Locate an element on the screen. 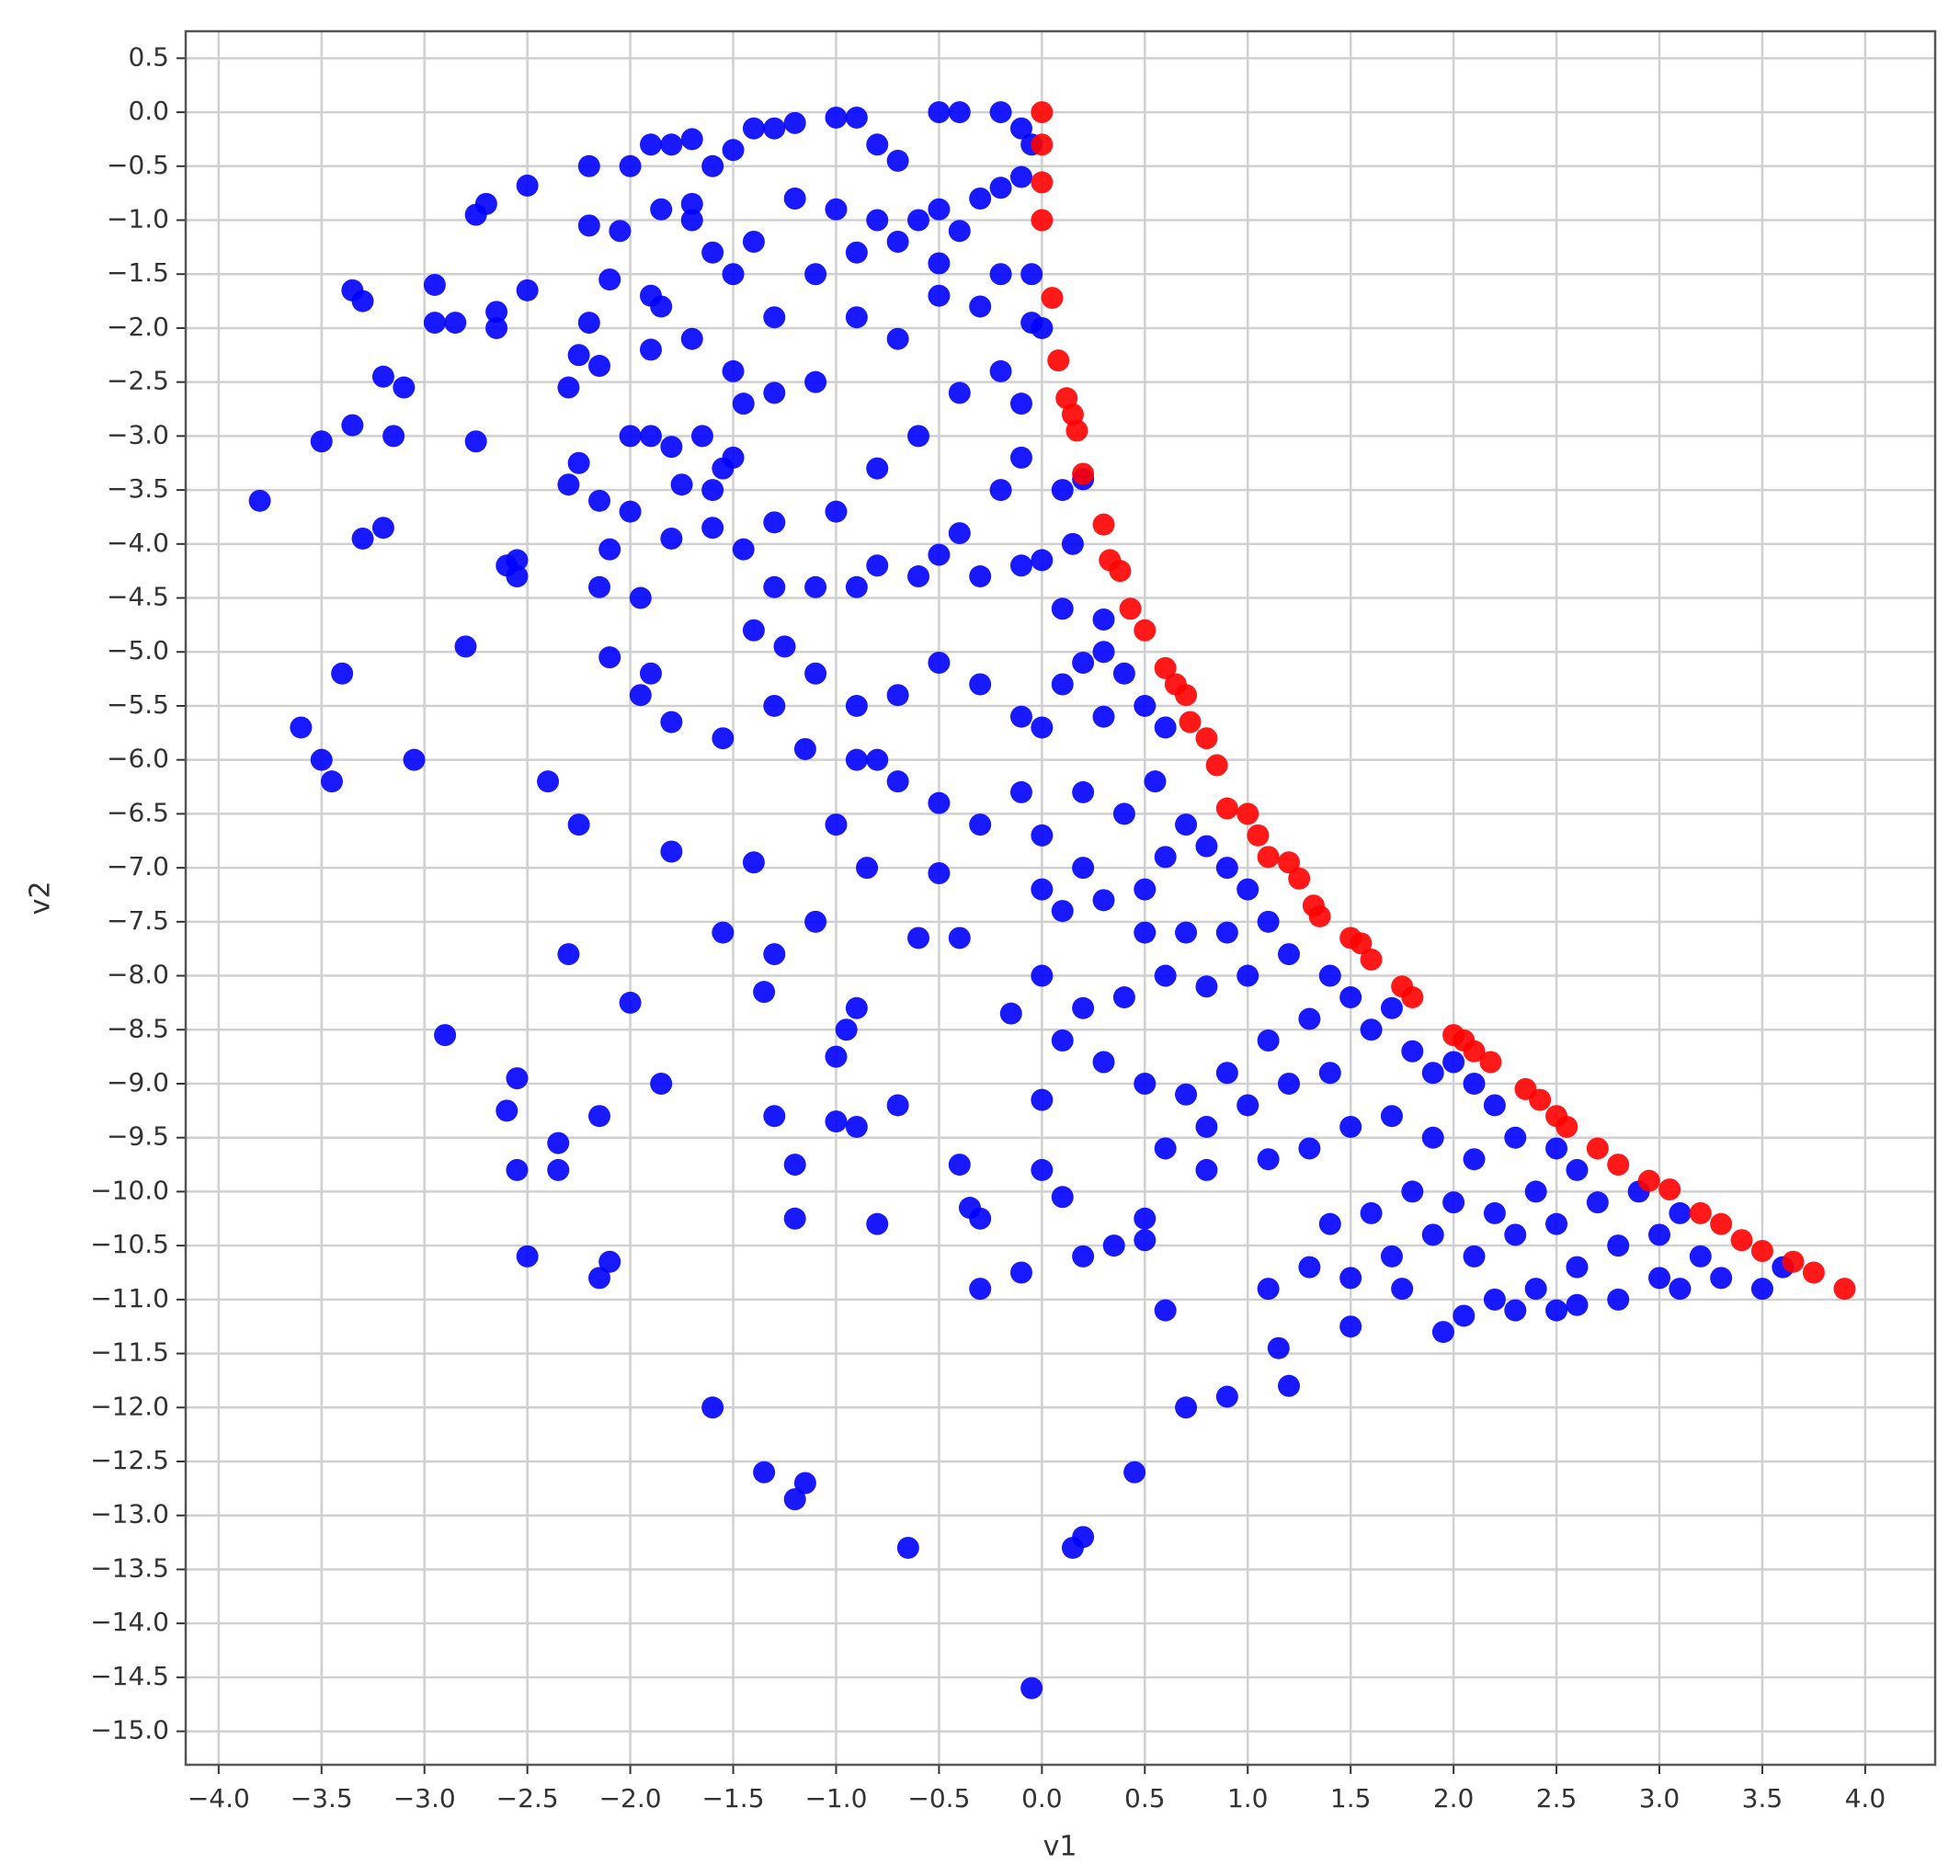 The width and height of the screenshot is (1960, 1876). y-tick-label: −14.0 is located at coordinates (129, 1622).